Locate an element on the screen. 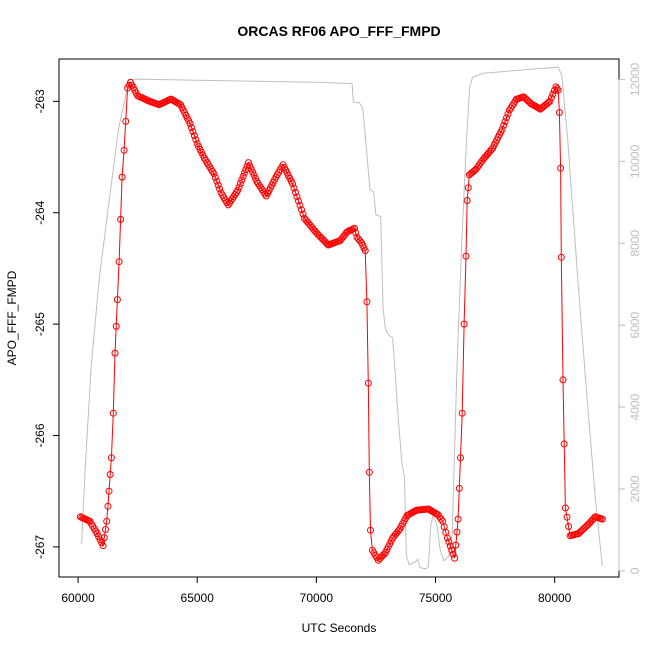 This screenshot has height=650, width=650. y-axis-label: APO_FFF_FMPD is located at coordinates (12, 317).